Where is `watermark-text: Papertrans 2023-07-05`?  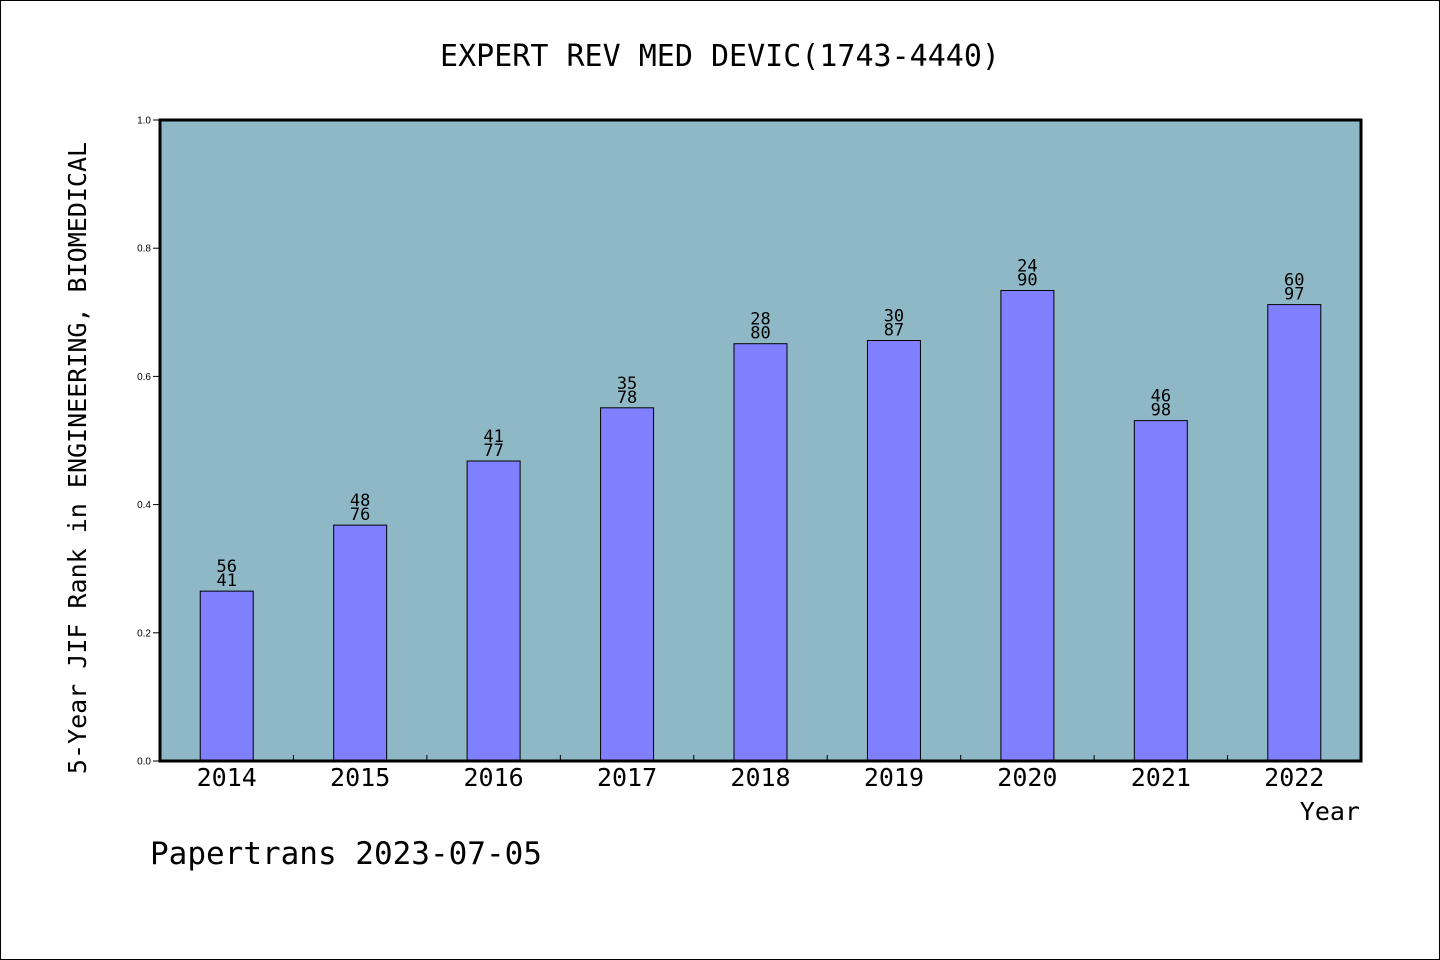
watermark-text: Papertrans 2023-07-05 is located at coordinates (346, 854).